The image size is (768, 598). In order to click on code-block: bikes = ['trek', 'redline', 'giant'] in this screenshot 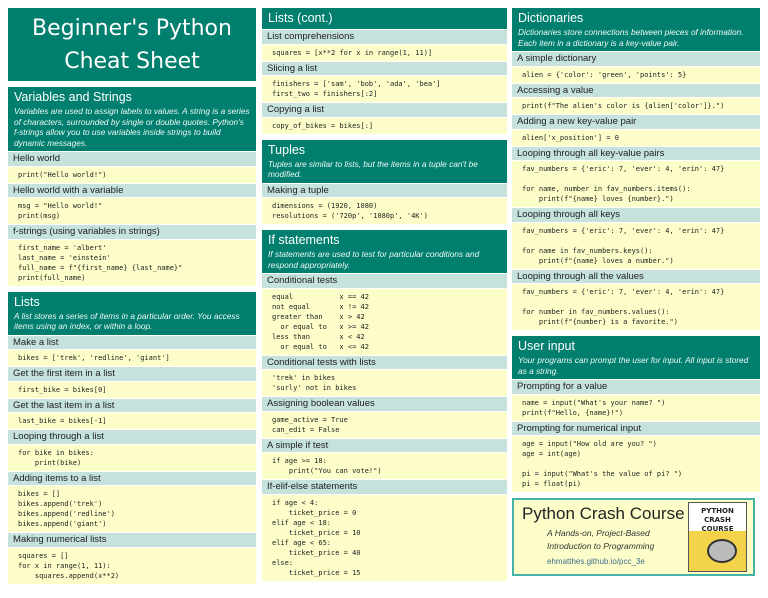, I will do `click(132, 358)`.